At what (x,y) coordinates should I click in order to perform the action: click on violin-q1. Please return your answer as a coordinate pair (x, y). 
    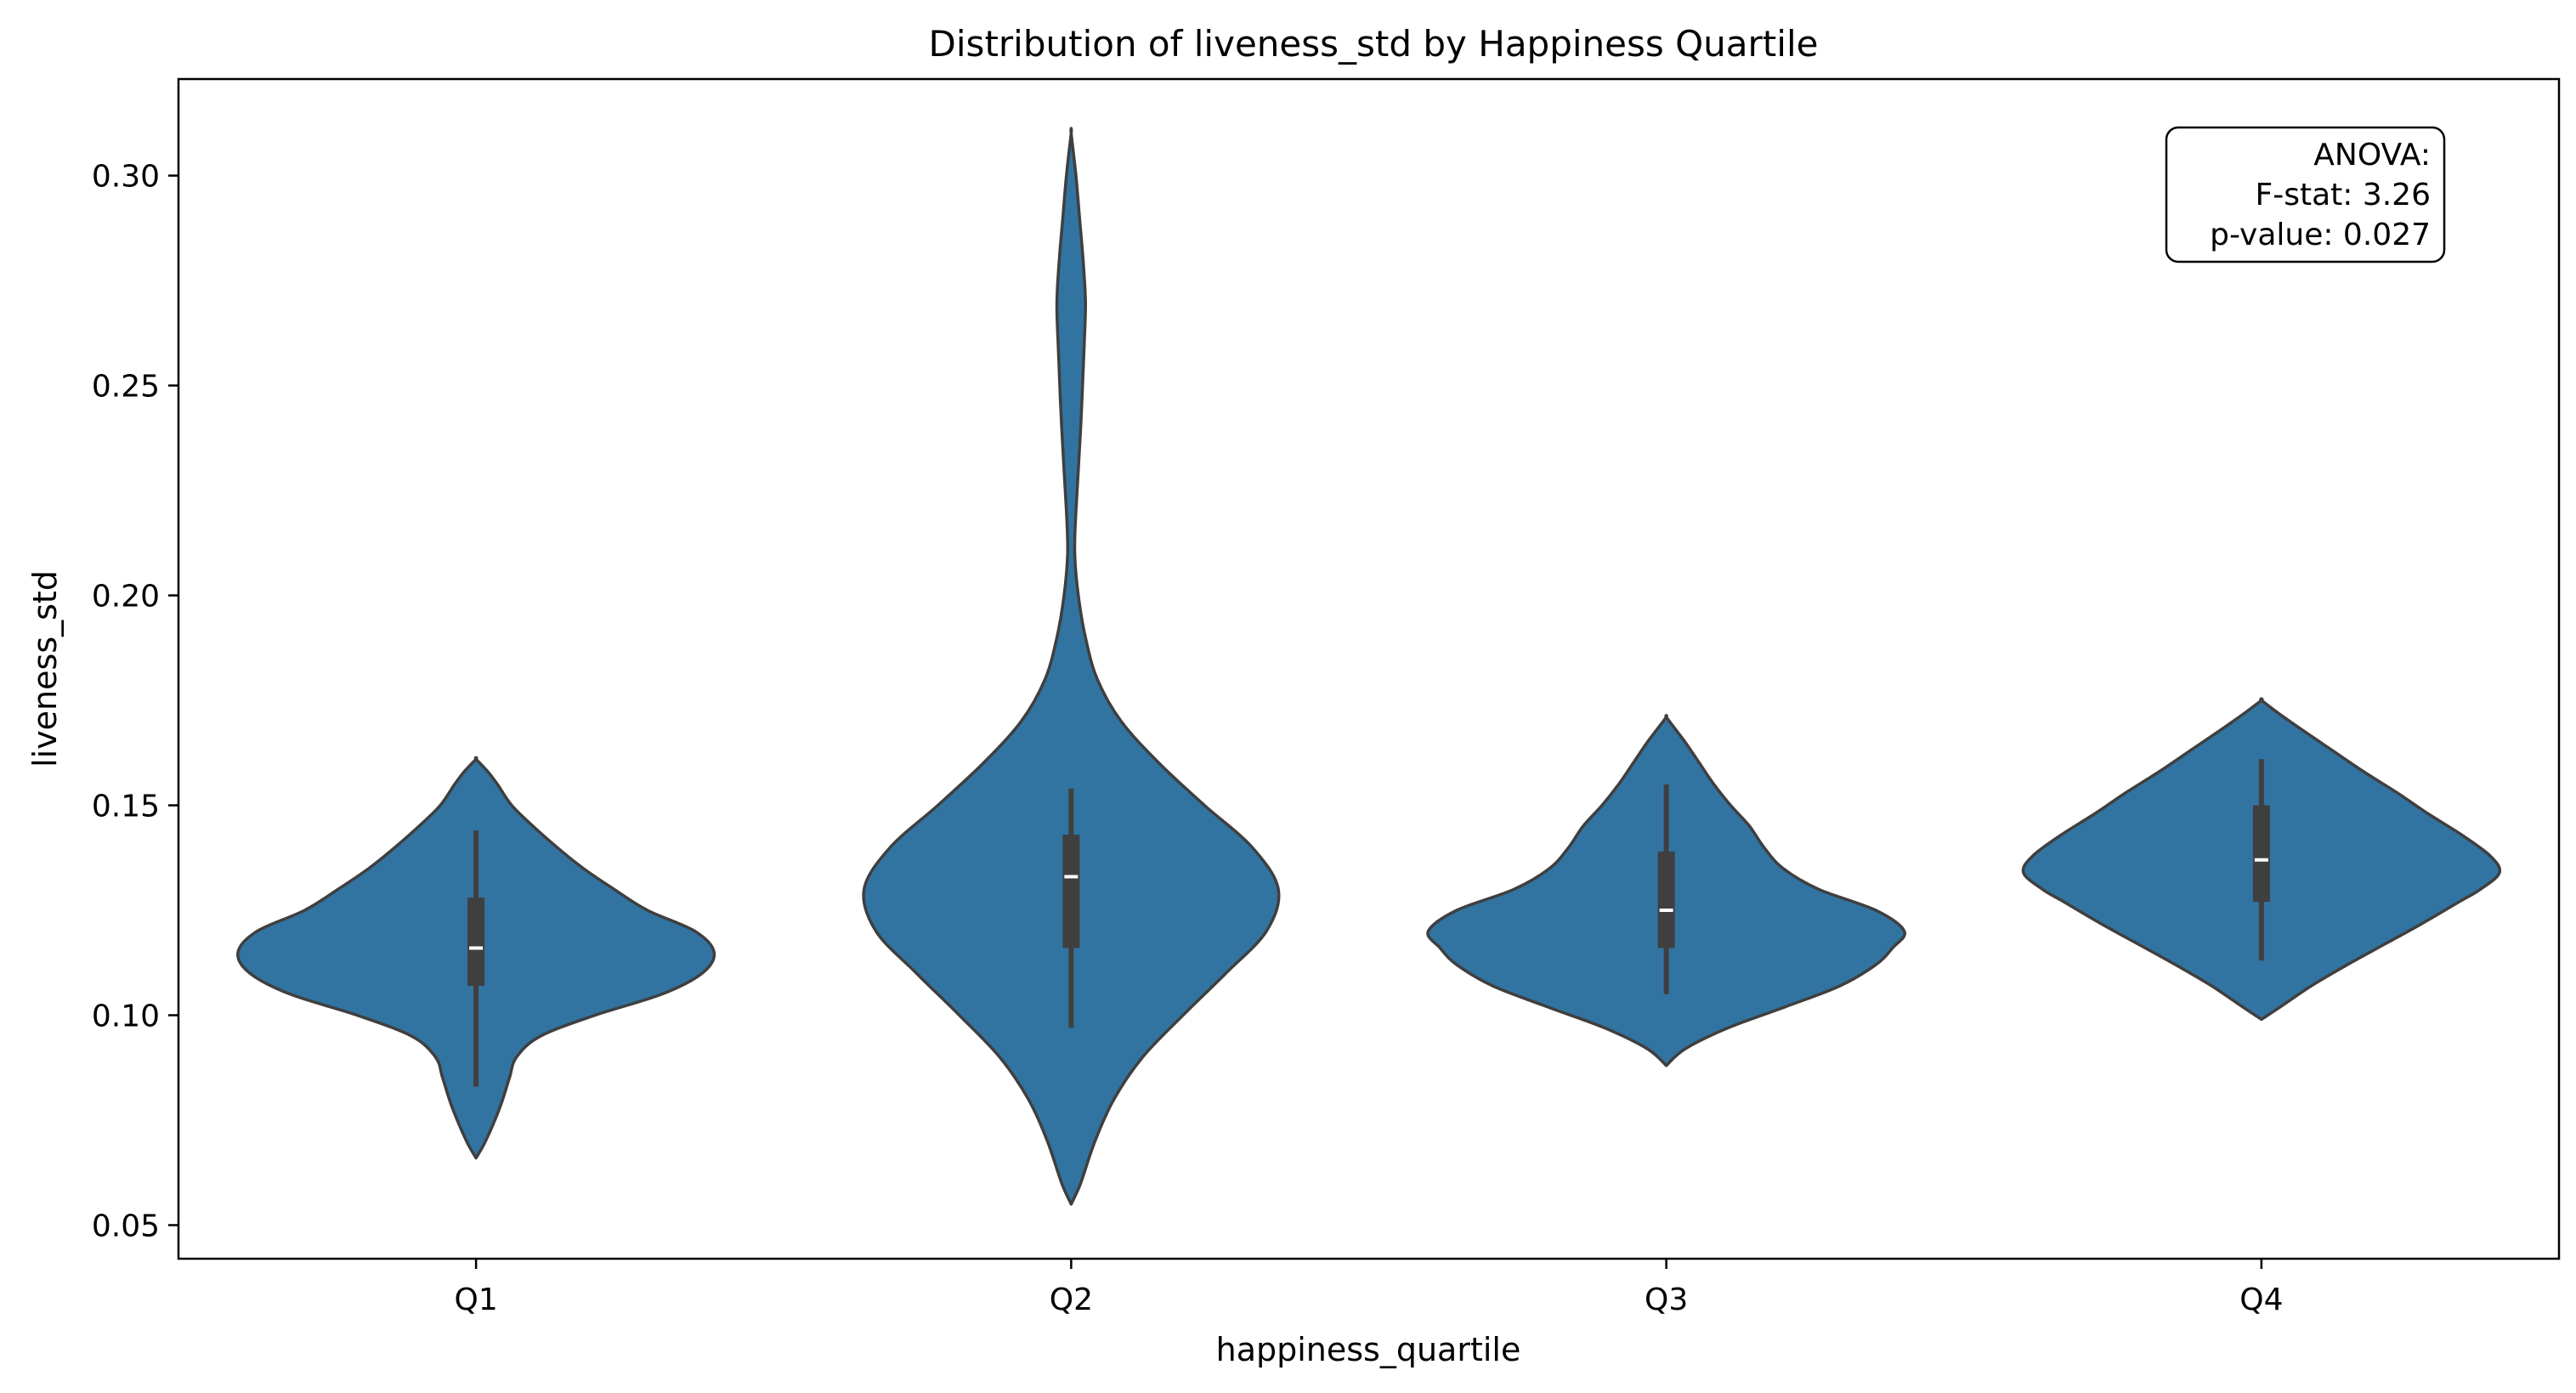
    Looking at the image, I should click on (476, 958).